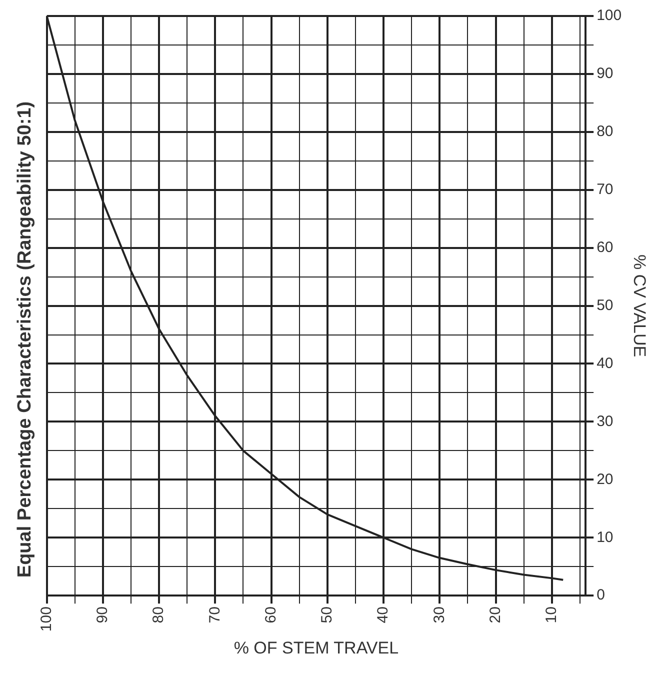 This screenshot has width=663, height=673. Describe the element at coordinates (605, 479) in the screenshot. I see `y-tick-label: 20` at that location.